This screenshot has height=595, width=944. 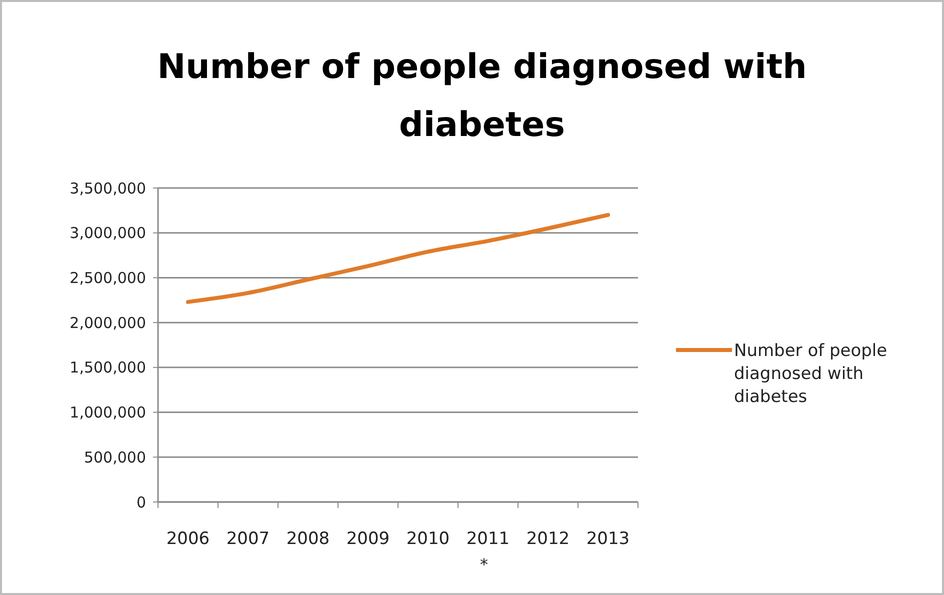 What do you see at coordinates (108, 413) in the screenshot?
I see `y-tick-label: 1,000,000` at bounding box center [108, 413].